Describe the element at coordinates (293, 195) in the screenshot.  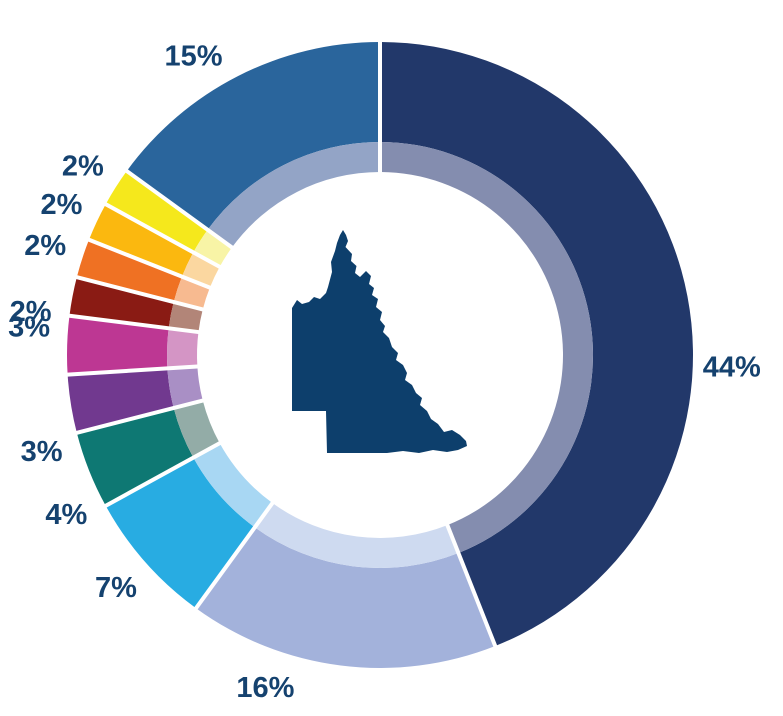
I see `segment-inner-15%-10` at that location.